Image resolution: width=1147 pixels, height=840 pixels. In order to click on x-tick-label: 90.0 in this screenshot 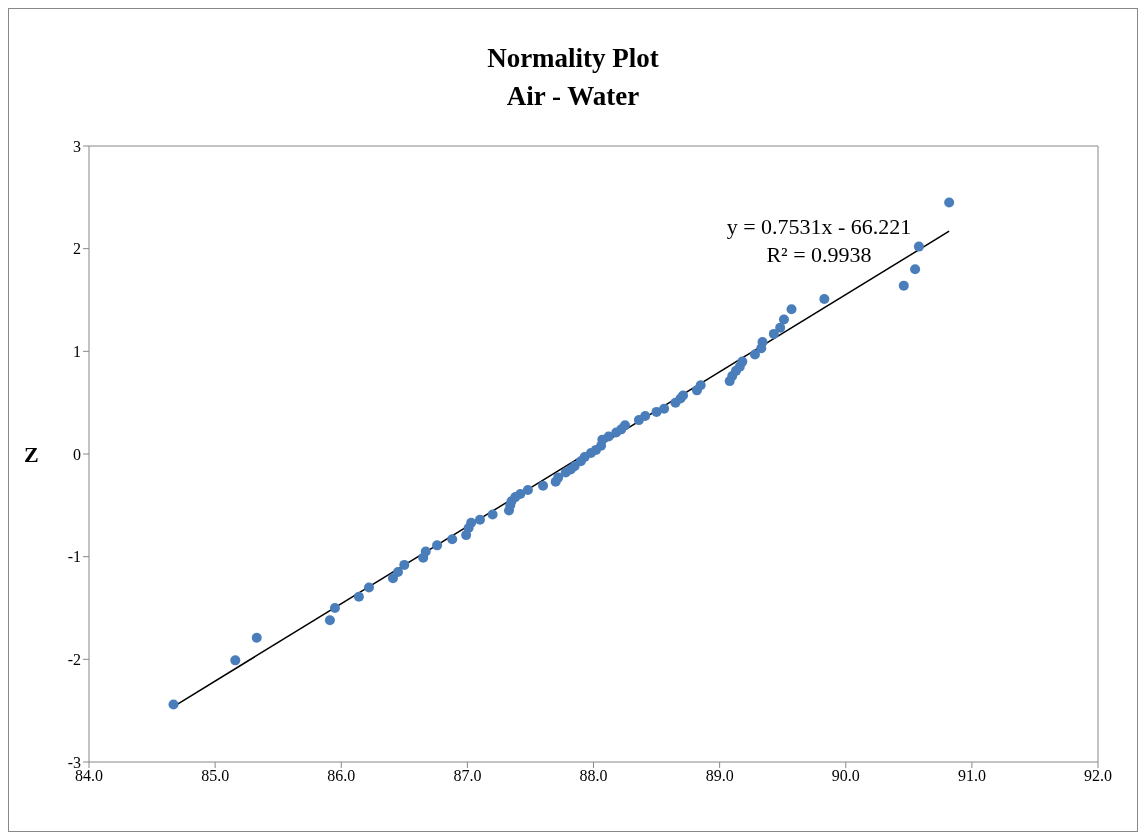, I will do `click(845, 776)`.